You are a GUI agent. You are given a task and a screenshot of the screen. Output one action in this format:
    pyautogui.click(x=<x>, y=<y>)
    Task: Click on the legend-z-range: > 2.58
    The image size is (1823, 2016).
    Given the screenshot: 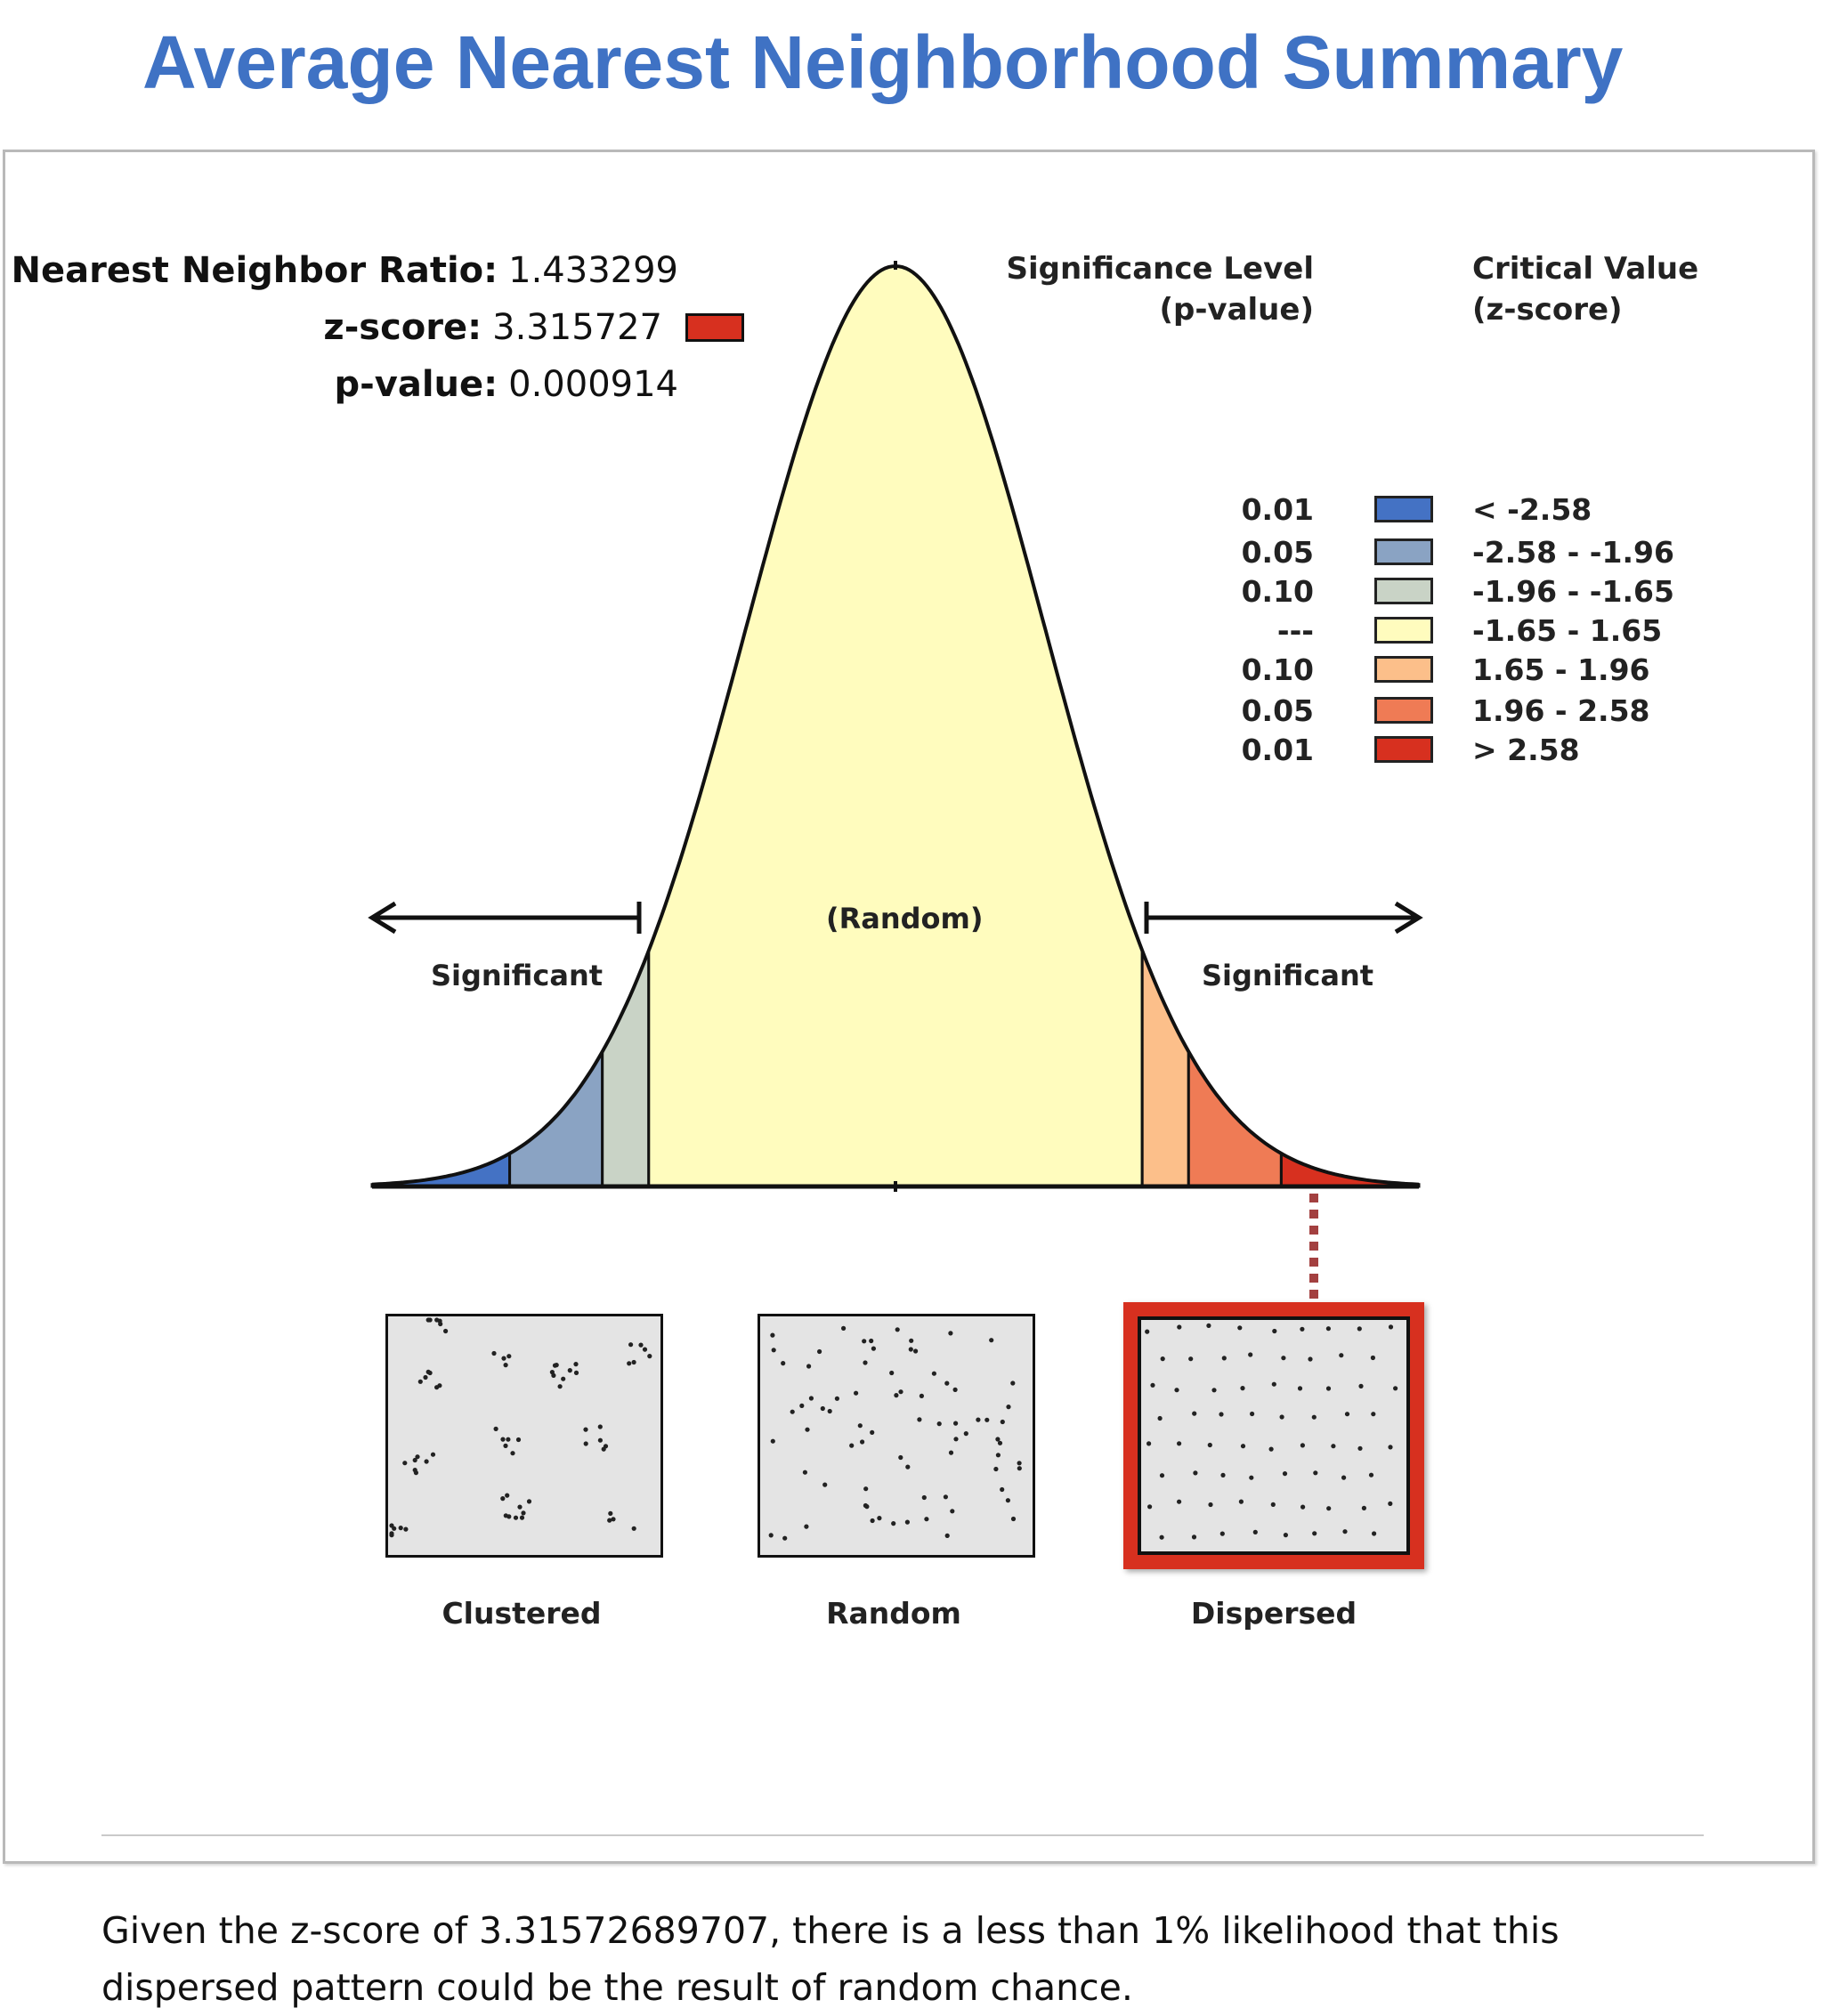 What is the action you would take?
    pyautogui.click(x=1526, y=750)
    